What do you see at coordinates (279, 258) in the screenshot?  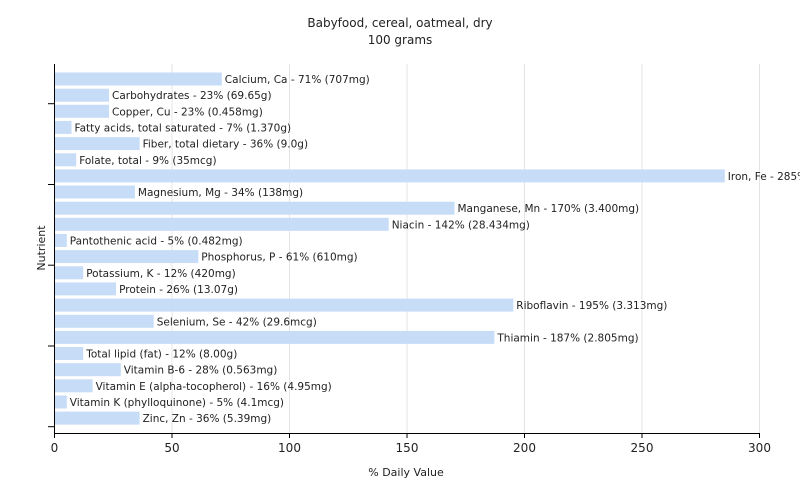 I see `bar-label: Phosphorus, P - 61% (610mg)` at bounding box center [279, 258].